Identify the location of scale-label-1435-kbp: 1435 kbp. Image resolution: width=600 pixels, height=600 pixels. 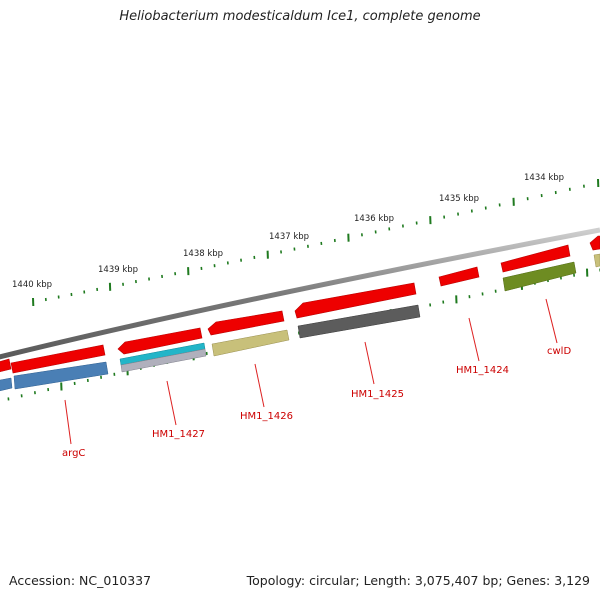
(459, 199).